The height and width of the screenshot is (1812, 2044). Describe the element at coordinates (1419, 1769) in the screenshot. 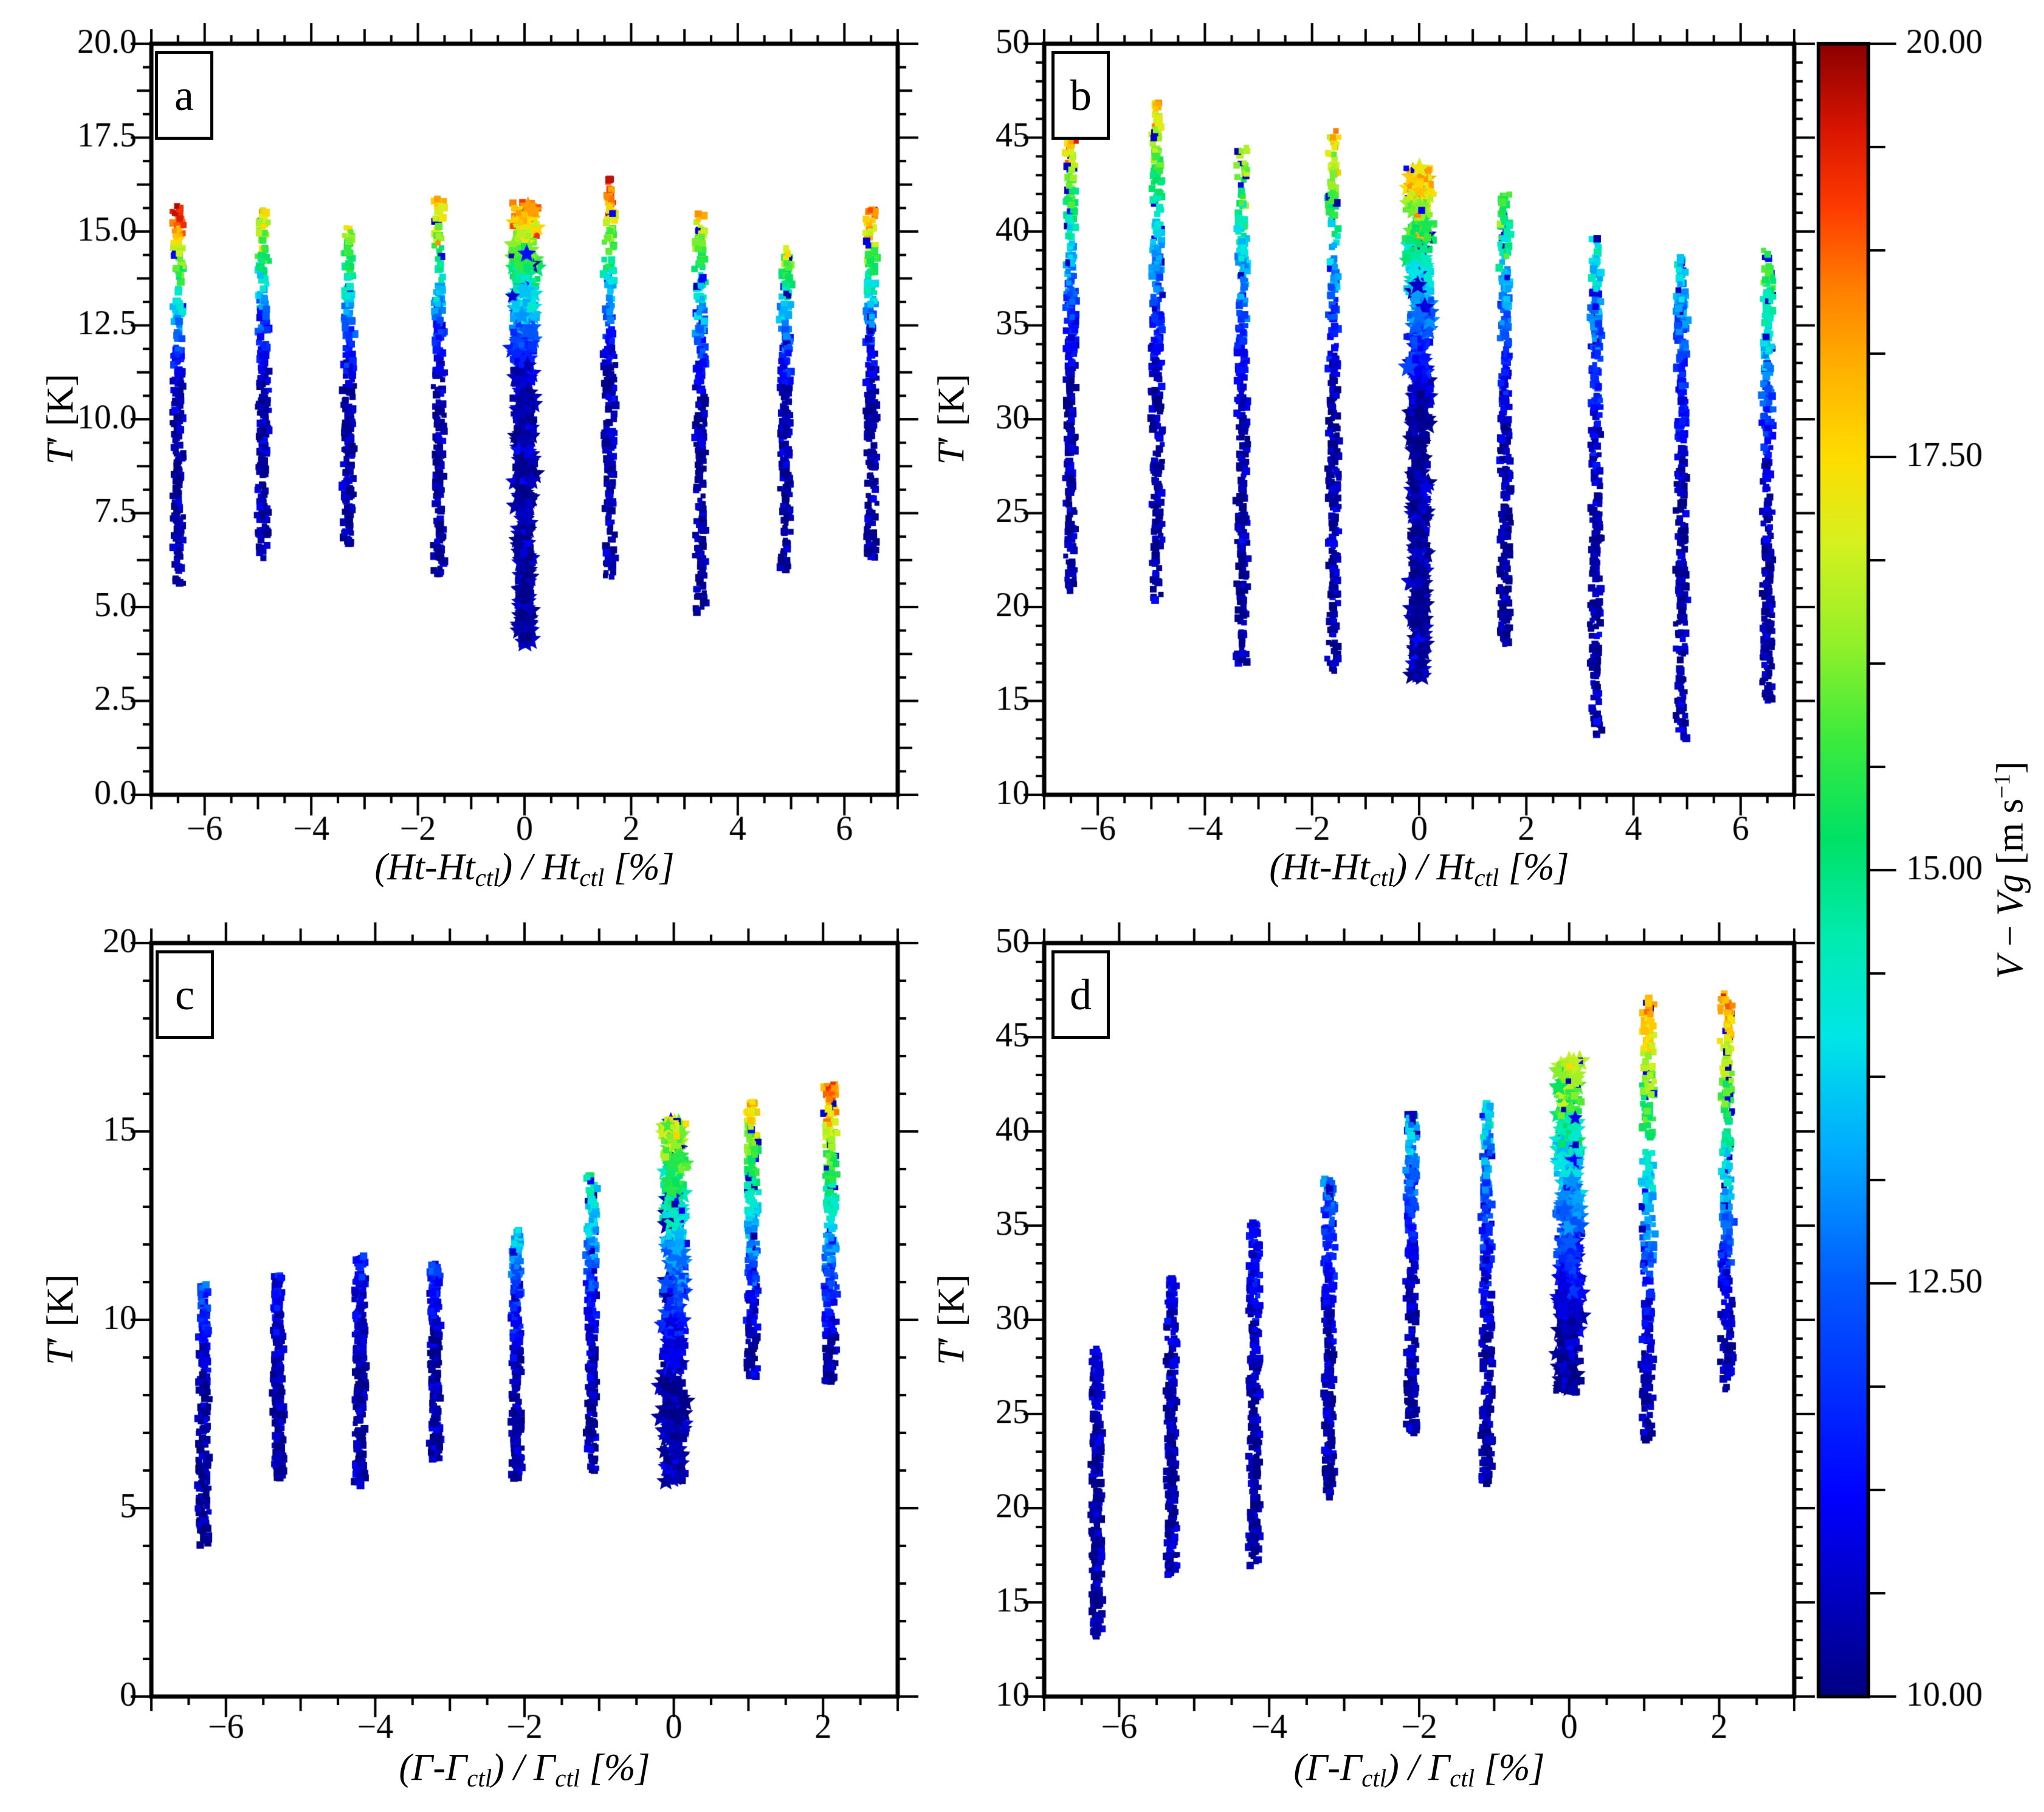

I see `x-axis-label-d: (Γ-Γctl) / Γctl [%]` at that location.